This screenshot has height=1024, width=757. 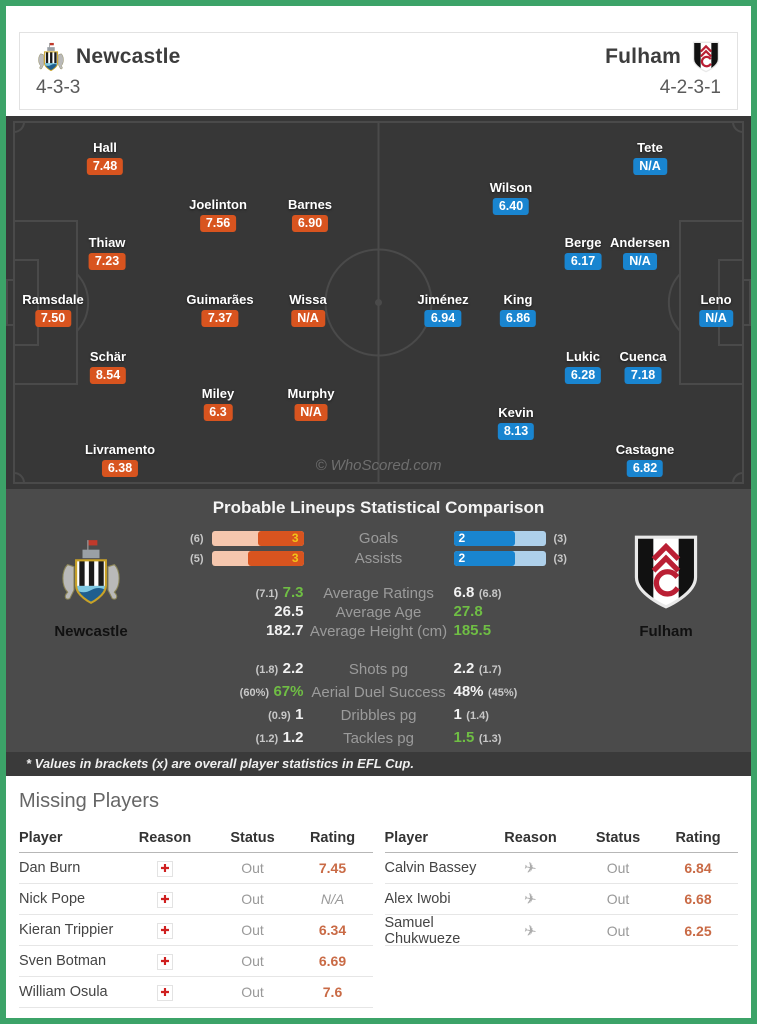 I want to click on pitch-player: Jiménez 6.94, so click(x=443, y=309).